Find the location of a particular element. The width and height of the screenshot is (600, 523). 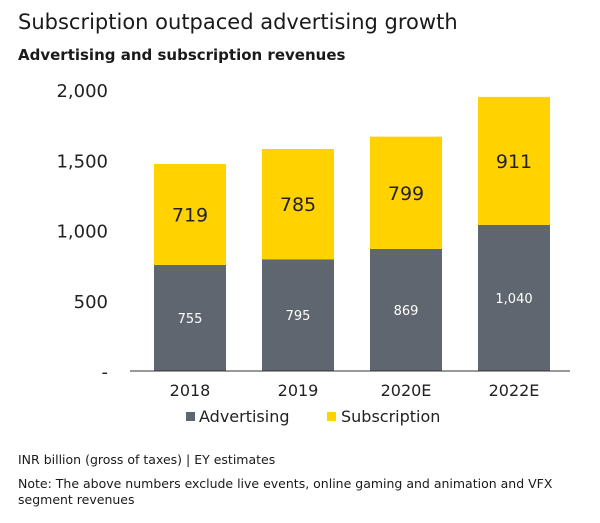

data-label-subscription: 799 is located at coordinates (406, 194).